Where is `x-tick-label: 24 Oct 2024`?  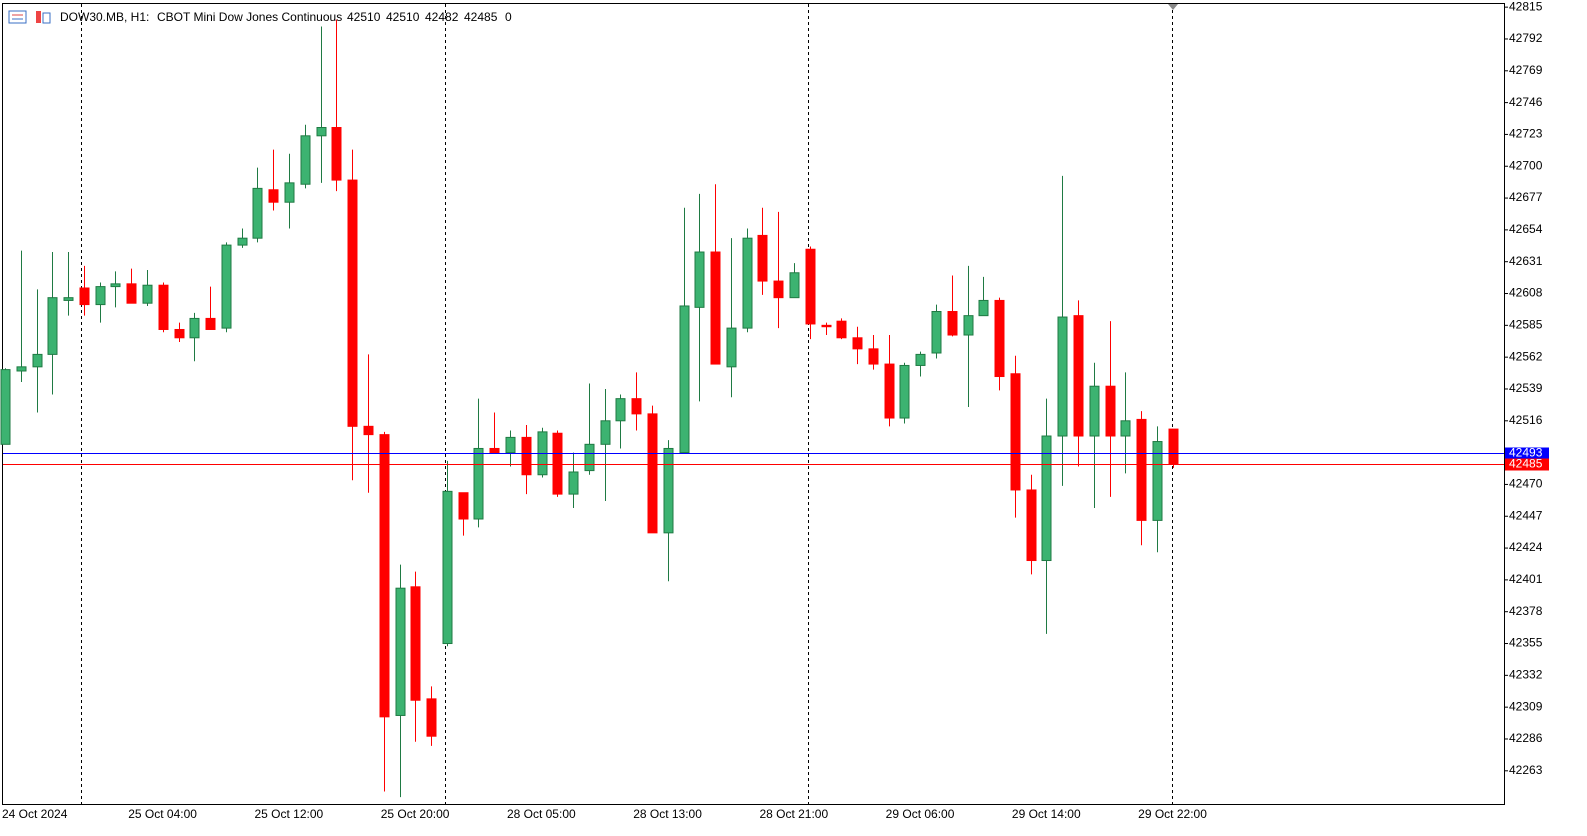
x-tick-label: 24 Oct 2024 is located at coordinates (35, 814).